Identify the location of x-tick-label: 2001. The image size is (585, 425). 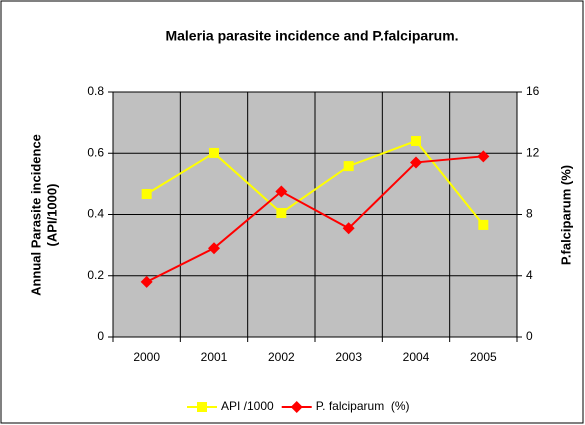
(214, 357).